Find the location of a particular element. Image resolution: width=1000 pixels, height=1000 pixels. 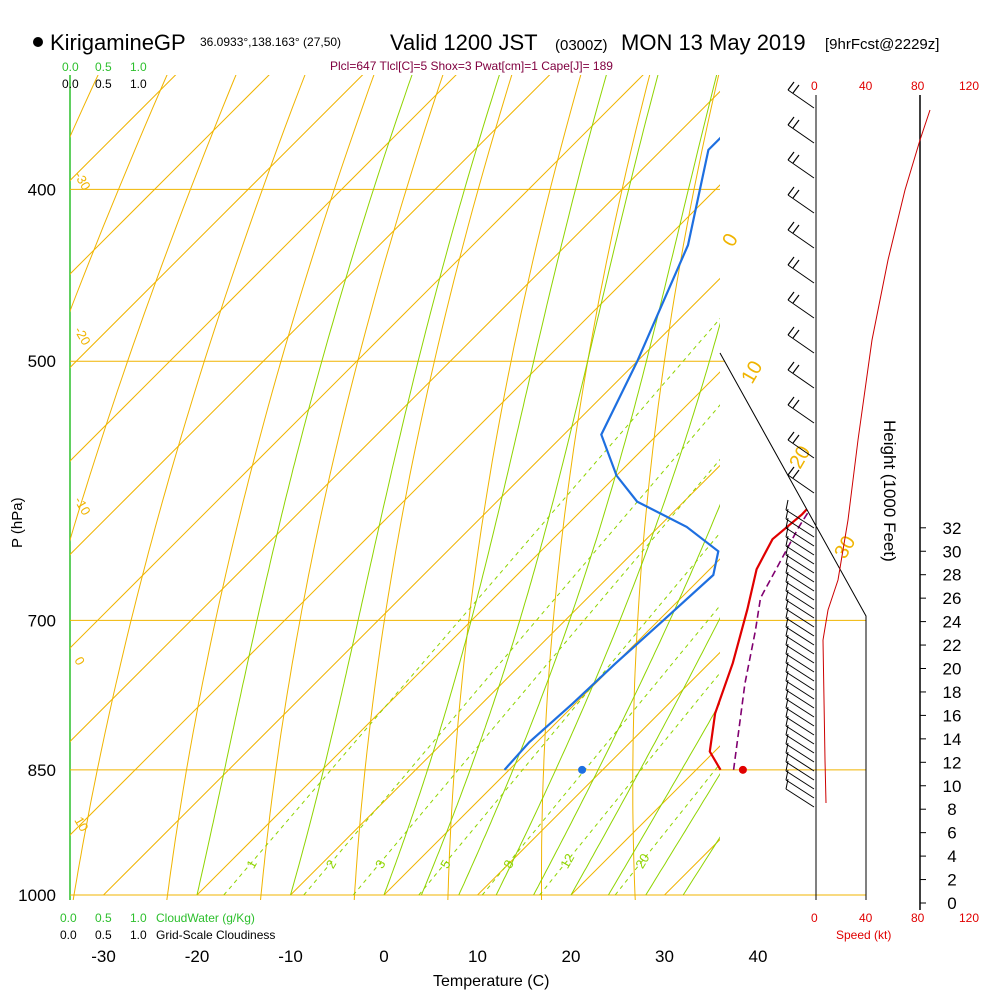

x-tick-labels: -30 -20 -10 0 10 20 30 40 is located at coordinates (429, 956).